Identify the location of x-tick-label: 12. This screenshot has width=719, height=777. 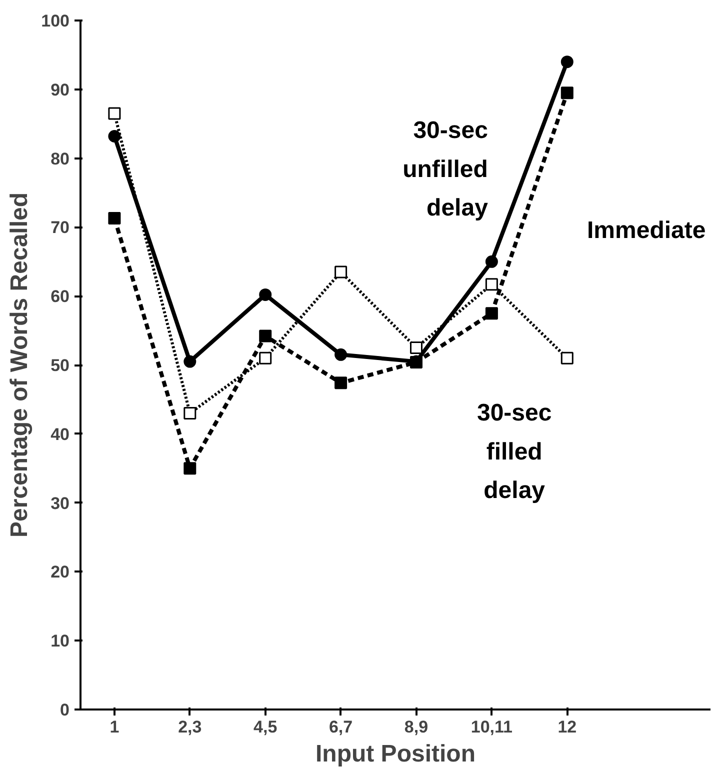
(567, 727).